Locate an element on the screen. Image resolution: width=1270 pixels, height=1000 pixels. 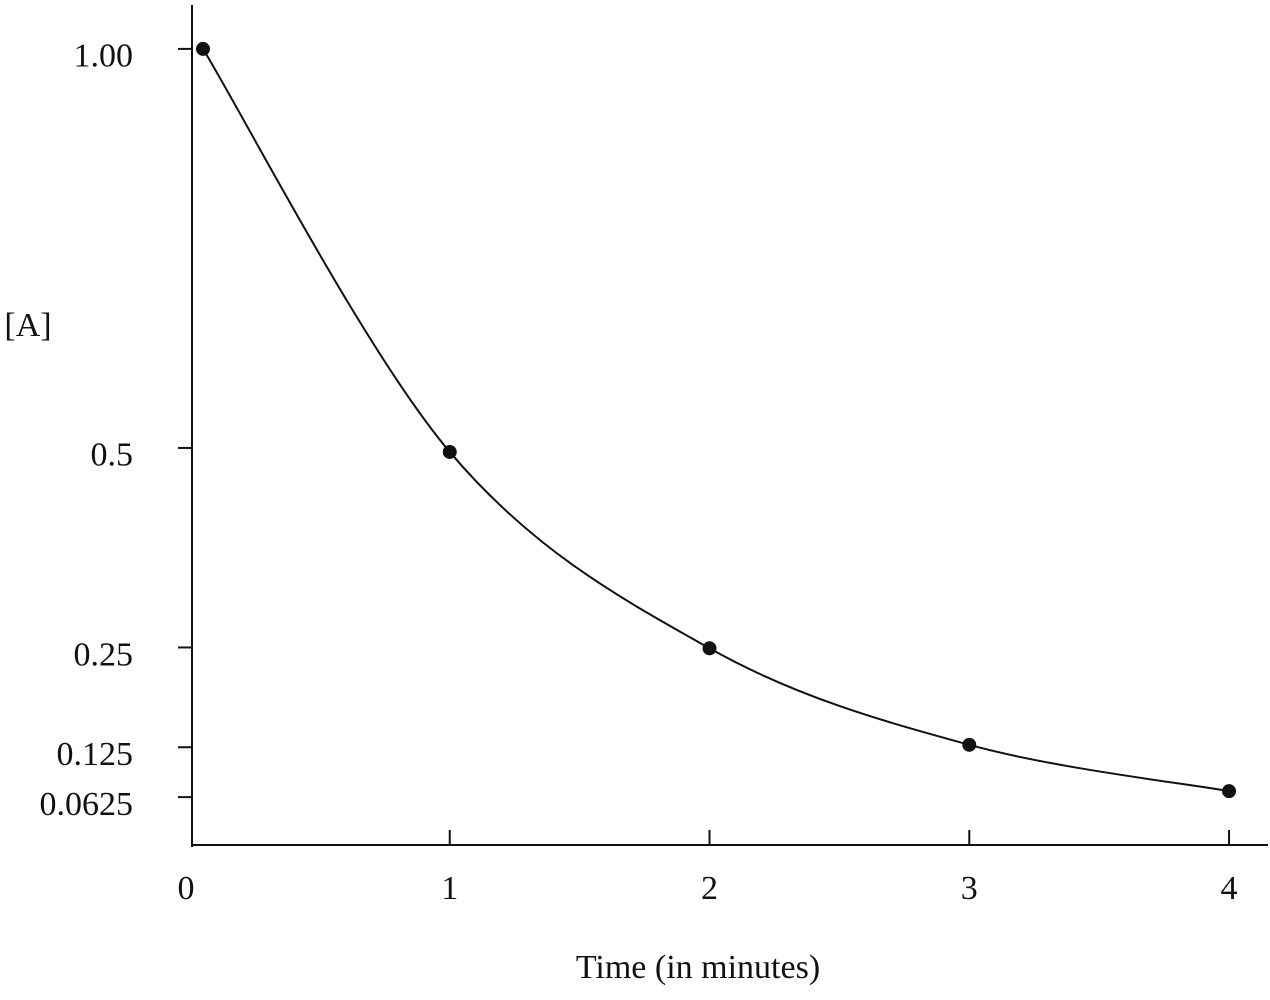
y-tick-label: 1.00 is located at coordinates (104, 56).